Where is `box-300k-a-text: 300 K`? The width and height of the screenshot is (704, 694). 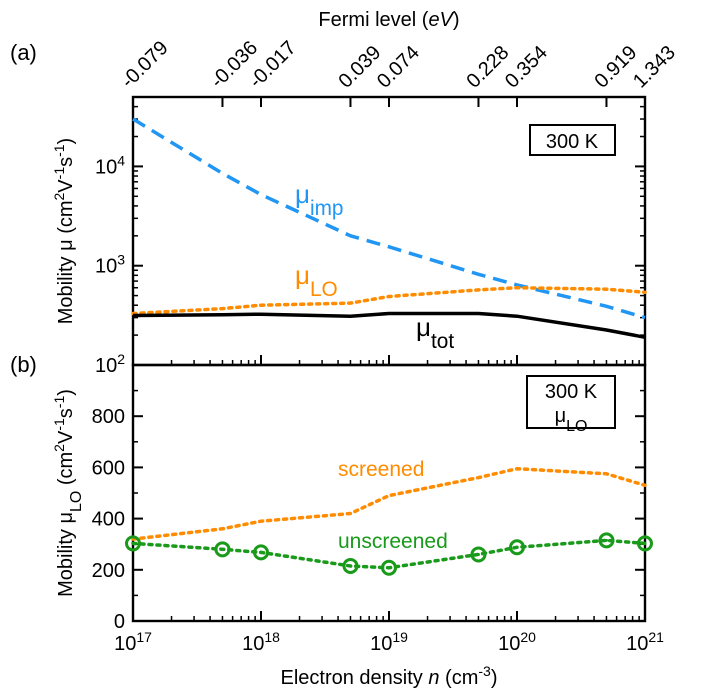 box-300k-a-text: 300 K is located at coordinates (572, 142).